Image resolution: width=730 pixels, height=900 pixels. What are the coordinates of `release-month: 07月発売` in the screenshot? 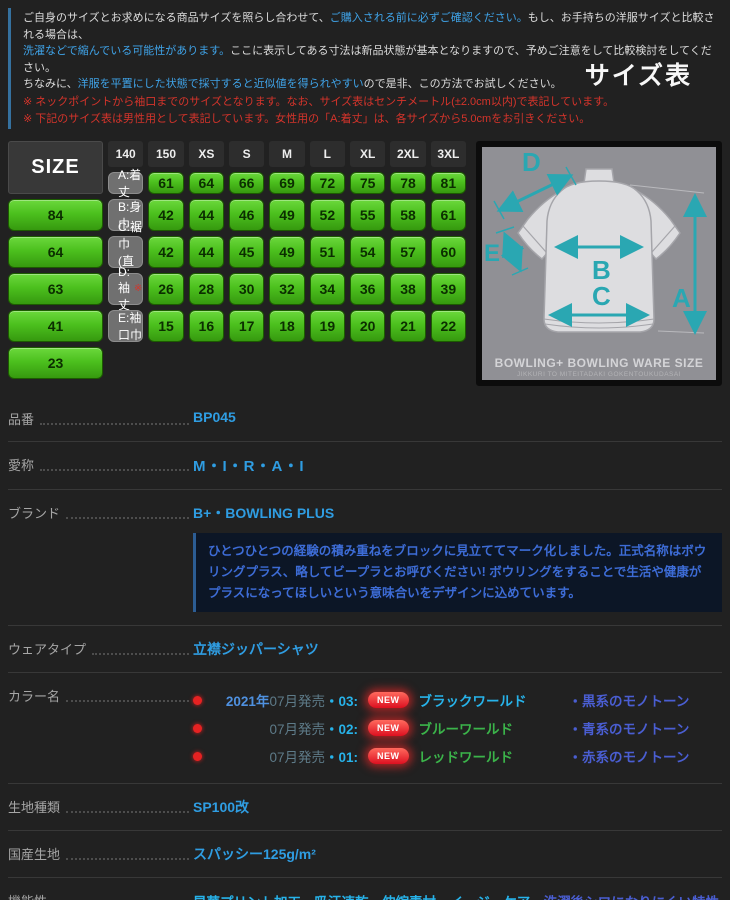 It's located at (297, 758).